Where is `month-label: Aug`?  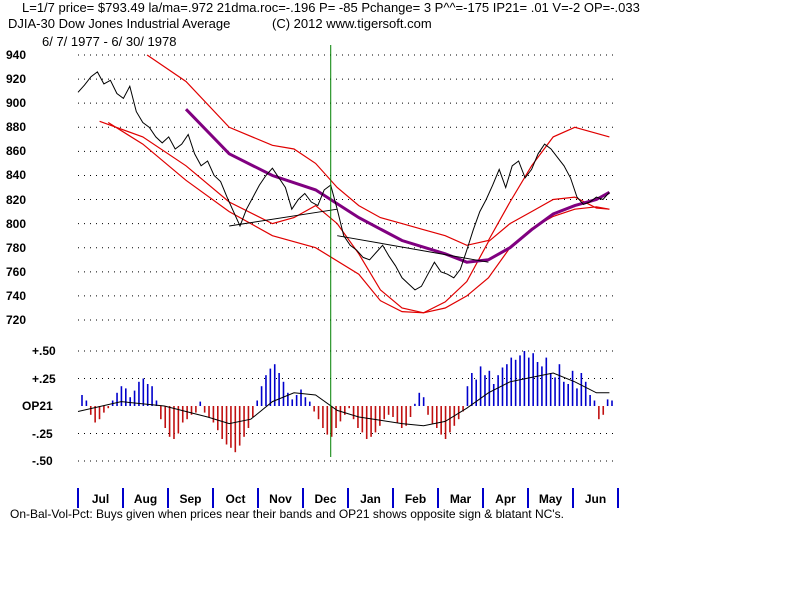 month-label: Aug is located at coordinates (145, 499).